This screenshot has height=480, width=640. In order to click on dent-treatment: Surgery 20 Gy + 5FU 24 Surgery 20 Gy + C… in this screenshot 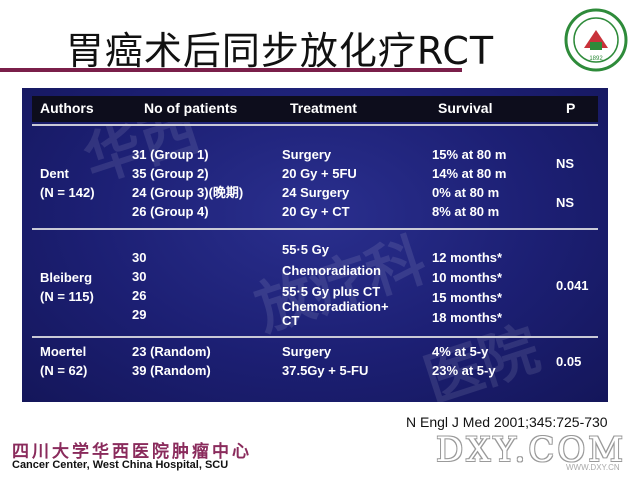, I will do `click(319, 183)`.